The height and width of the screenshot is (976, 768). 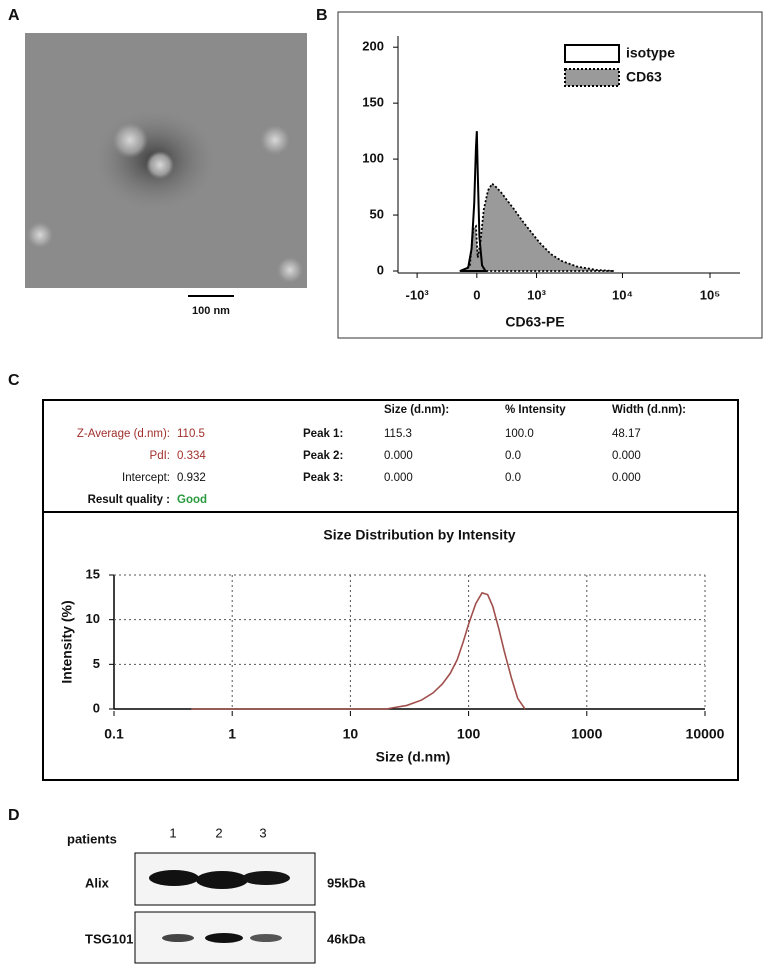 I want to click on panel-label: B, so click(x=322, y=15).